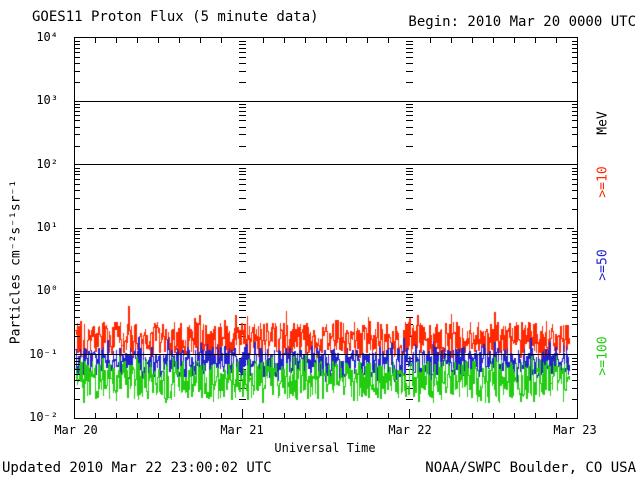 The height and width of the screenshot is (480, 640). I want to click on h-gridline-1e0, so click(326, 291).